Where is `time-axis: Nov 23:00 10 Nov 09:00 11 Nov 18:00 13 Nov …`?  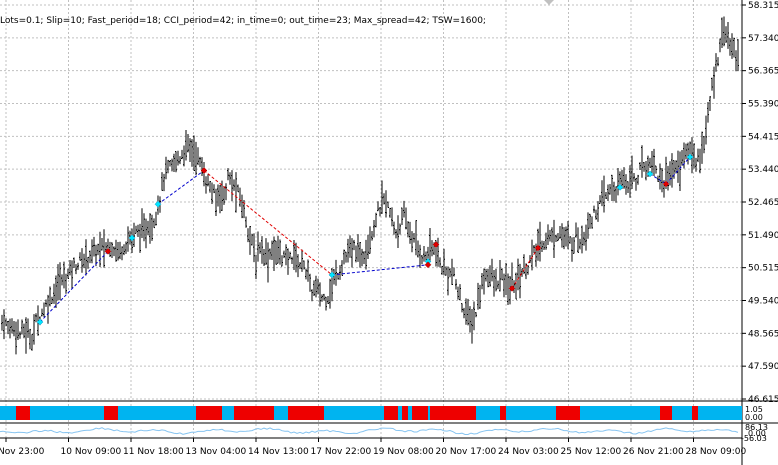 time-axis: Nov 23:00 10 Nov 09:00 11 Nov 18:00 13 Nov … is located at coordinates (373, 447).